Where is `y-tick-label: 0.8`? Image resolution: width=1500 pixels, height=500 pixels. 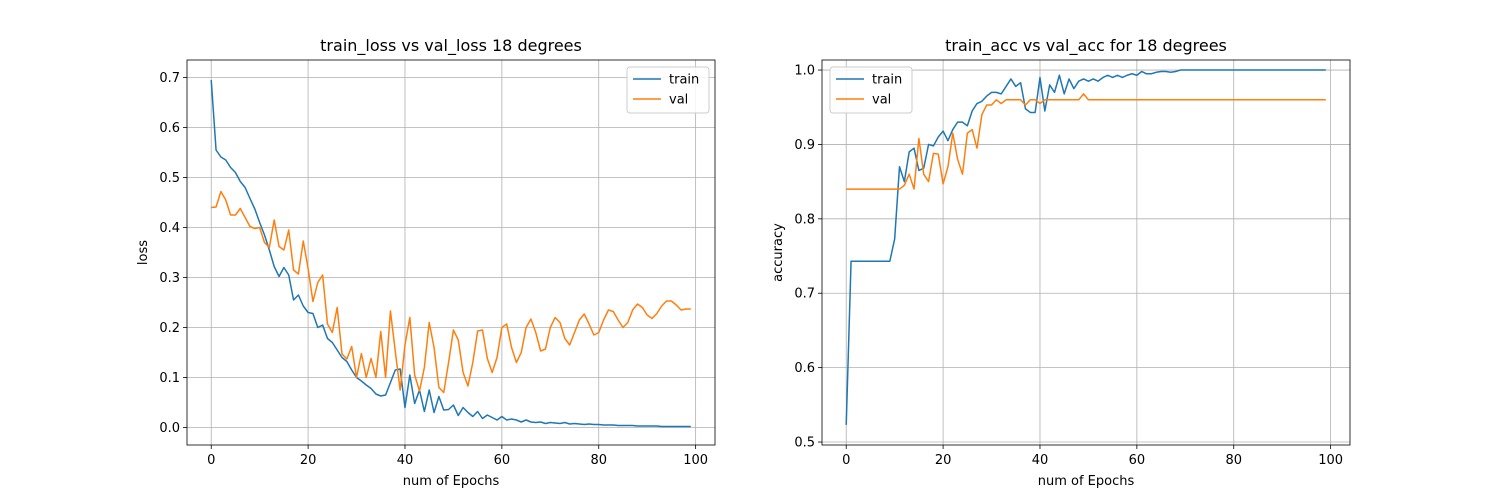
y-tick-label: 0.8 is located at coordinates (804, 219).